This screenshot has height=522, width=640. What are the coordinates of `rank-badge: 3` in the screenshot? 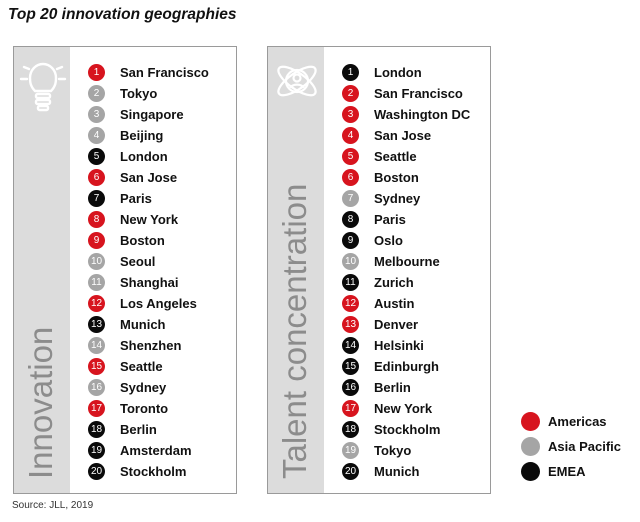 It's located at (96, 114).